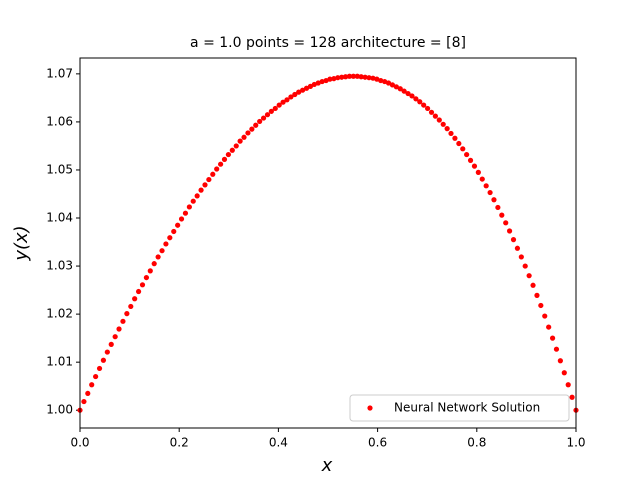 The width and height of the screenshot is (640, 480). What do you see at coordinates (467, 408) in the screenshot?
I see `legend-label: Neural Network Solution` at bounding box center [467, 408].